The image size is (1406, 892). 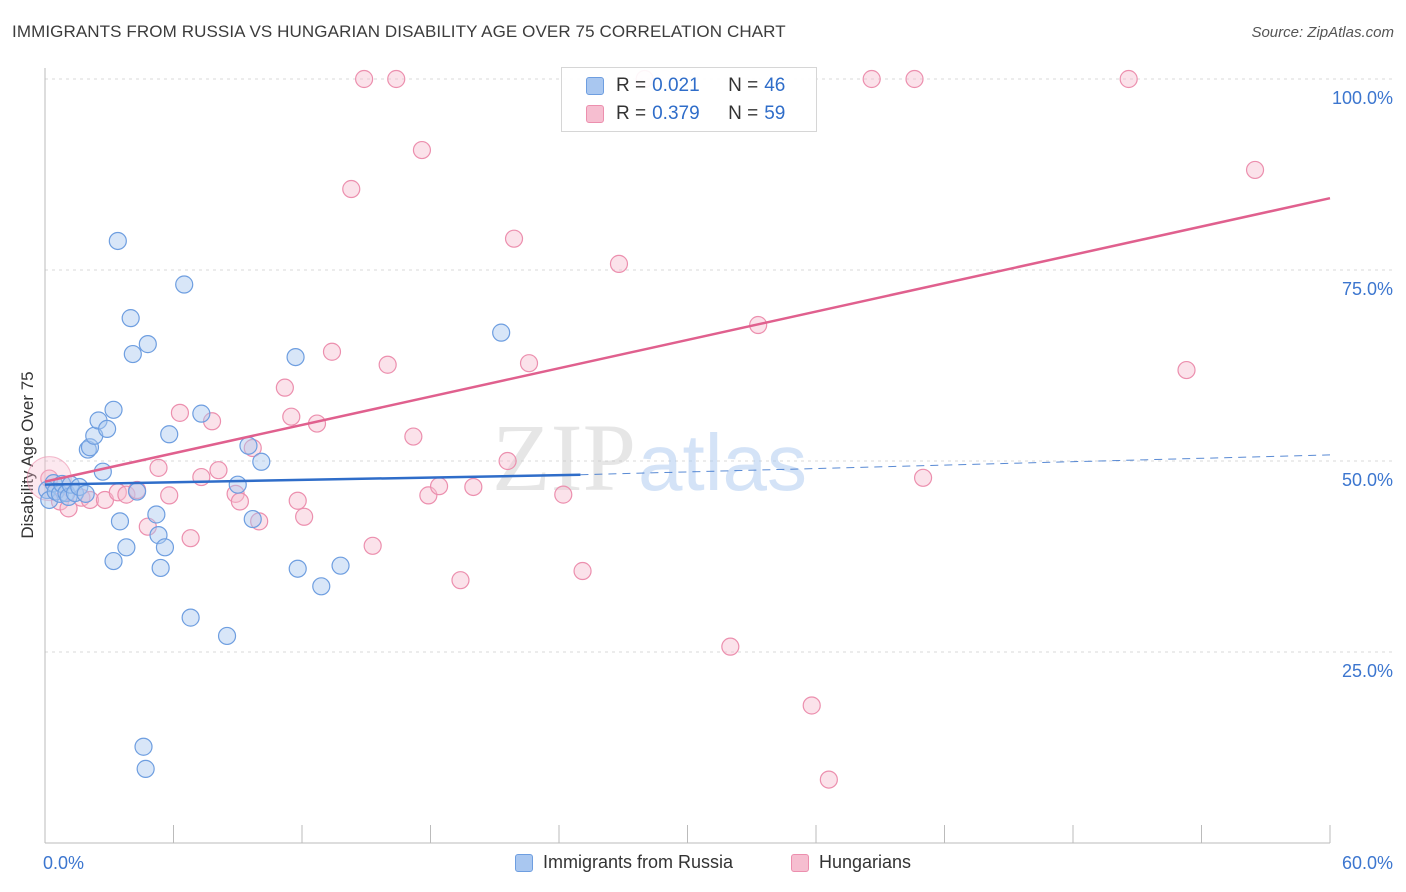 I want to click on bottom-legend-label-hungarians: Hungarians, so click(x=865, y=862).